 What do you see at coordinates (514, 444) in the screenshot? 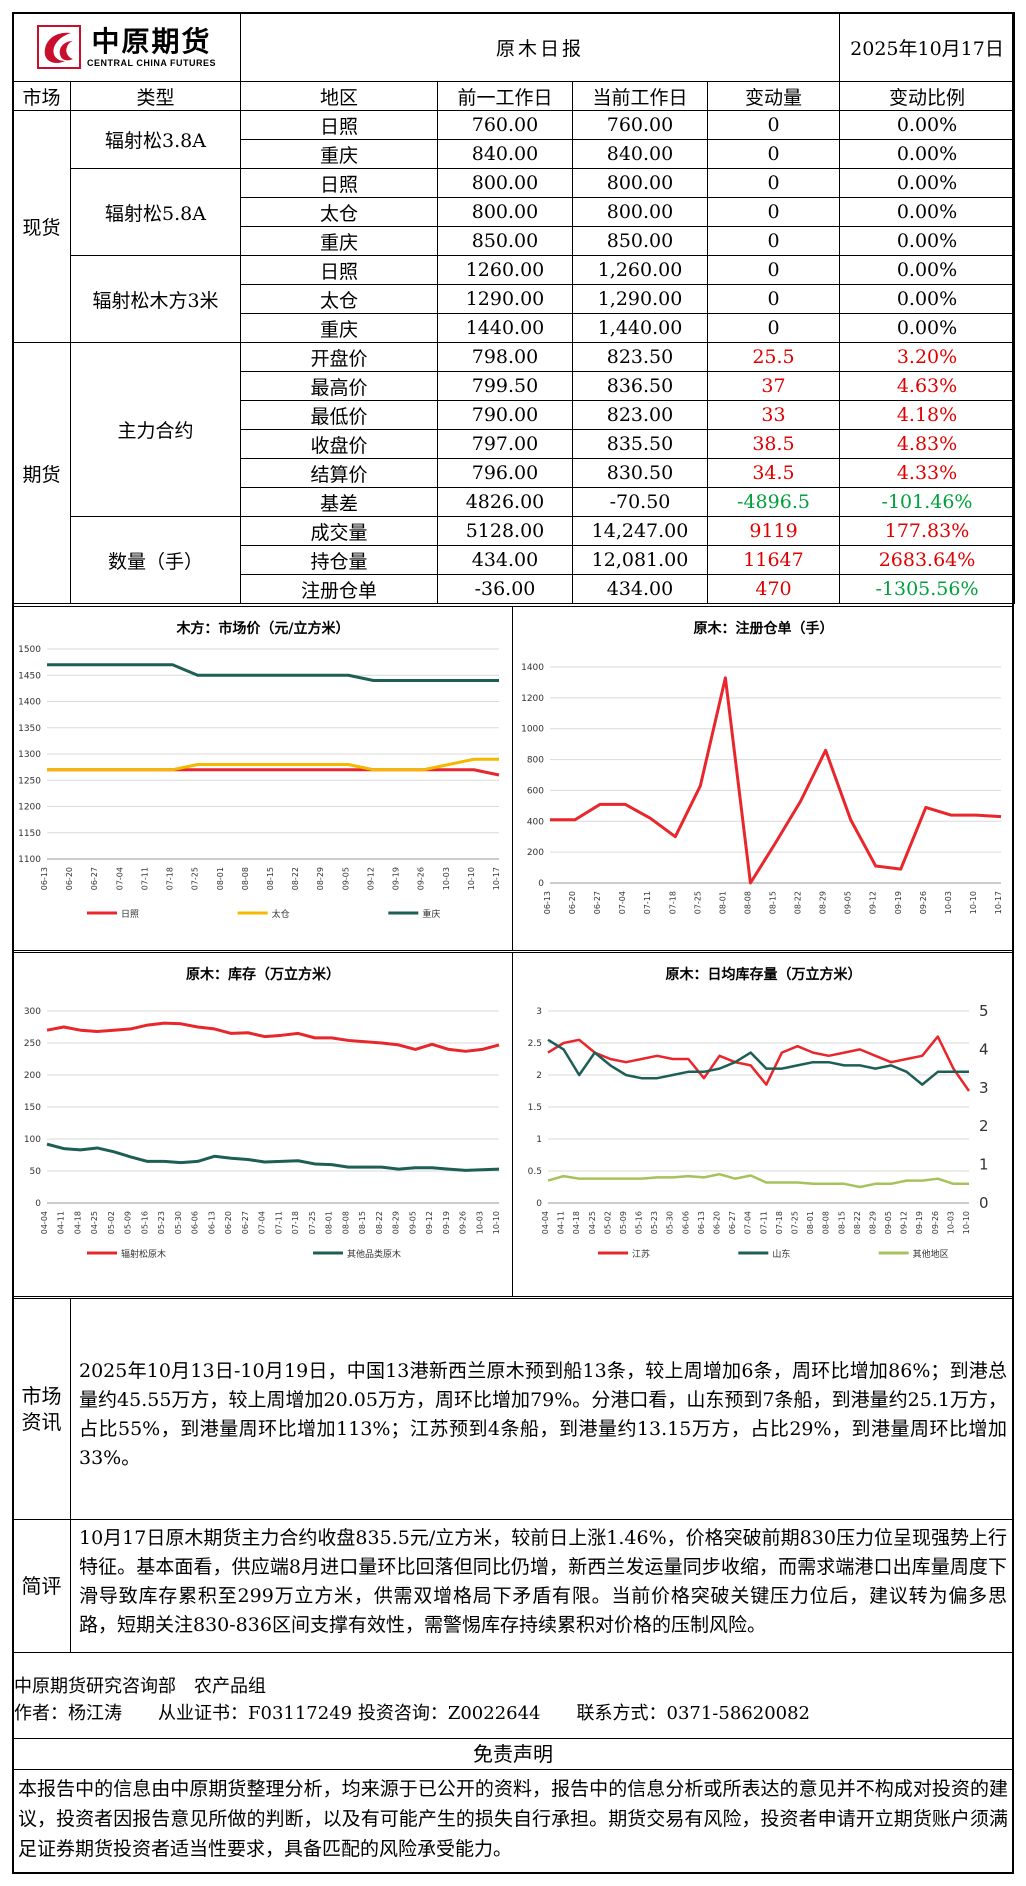
I see `table-row: 收盘价 797.00 835.50 38.5 4.83%` at bounding box center [514, 444].